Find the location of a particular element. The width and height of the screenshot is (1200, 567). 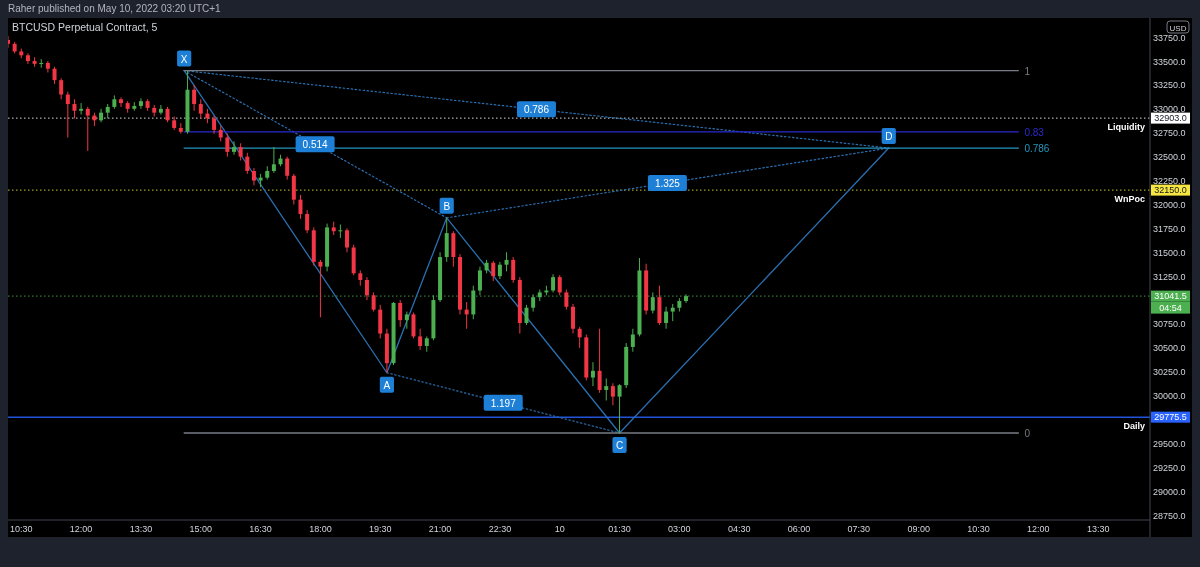

x-tick-label: 06:00 is located at coordinates (799, 529).